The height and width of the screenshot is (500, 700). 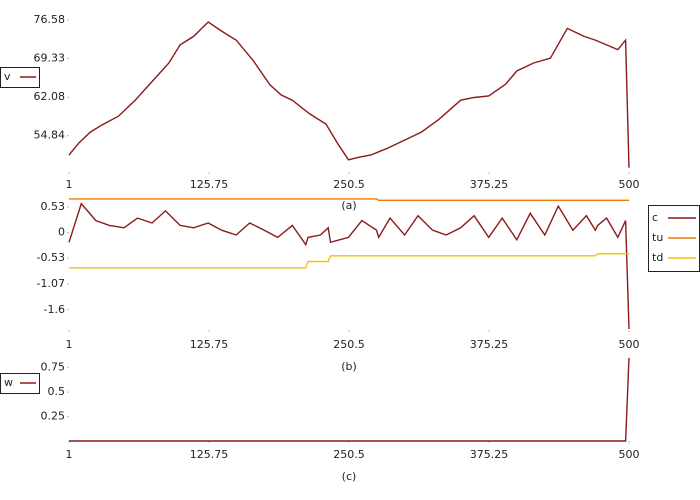 What do you see at coordinates (657, 237) in the screenshot?
I see `legend-label: tu` at bounding box center [657, 237].